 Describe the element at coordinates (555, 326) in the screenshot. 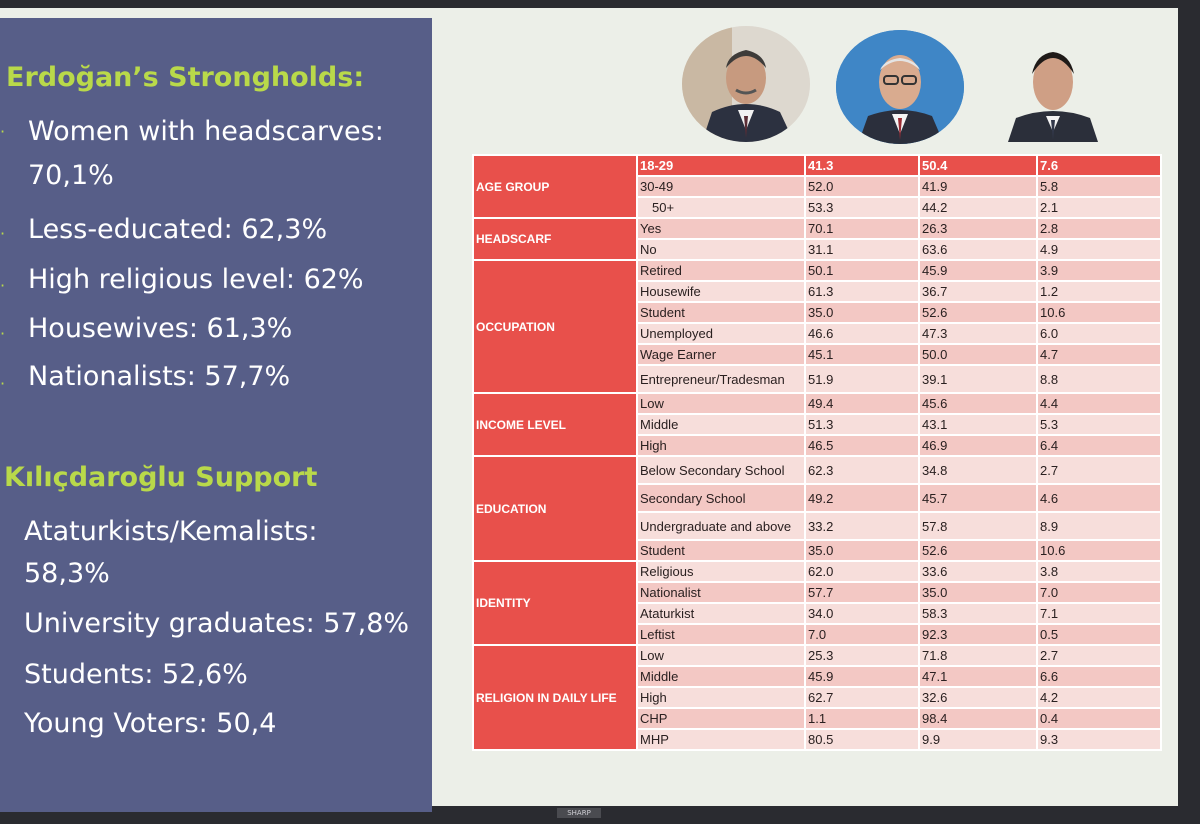

I see `group-label: OCCUPATION` at that location.